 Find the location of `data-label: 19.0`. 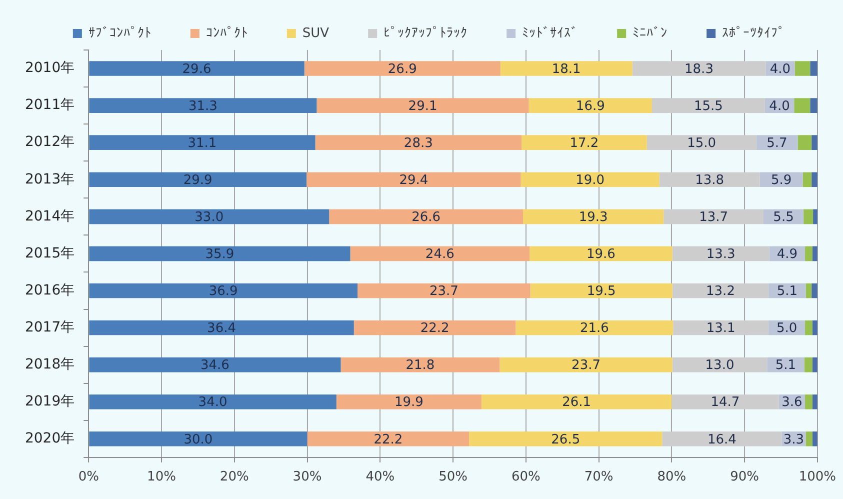

data-label: 19.0 is located at coordinates (590, 180).